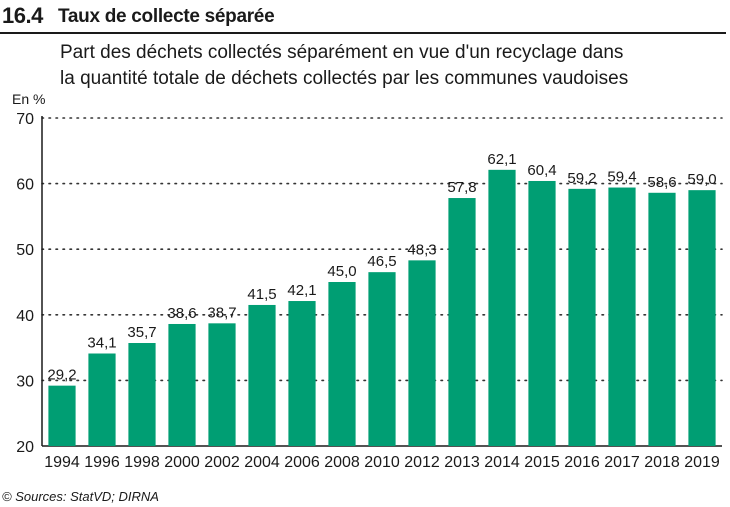 This screenshot has width=730, height=507. Describe the element at coordinates (142, 462) in the screenshot. I see `x-tick-label: 1998` at that location.